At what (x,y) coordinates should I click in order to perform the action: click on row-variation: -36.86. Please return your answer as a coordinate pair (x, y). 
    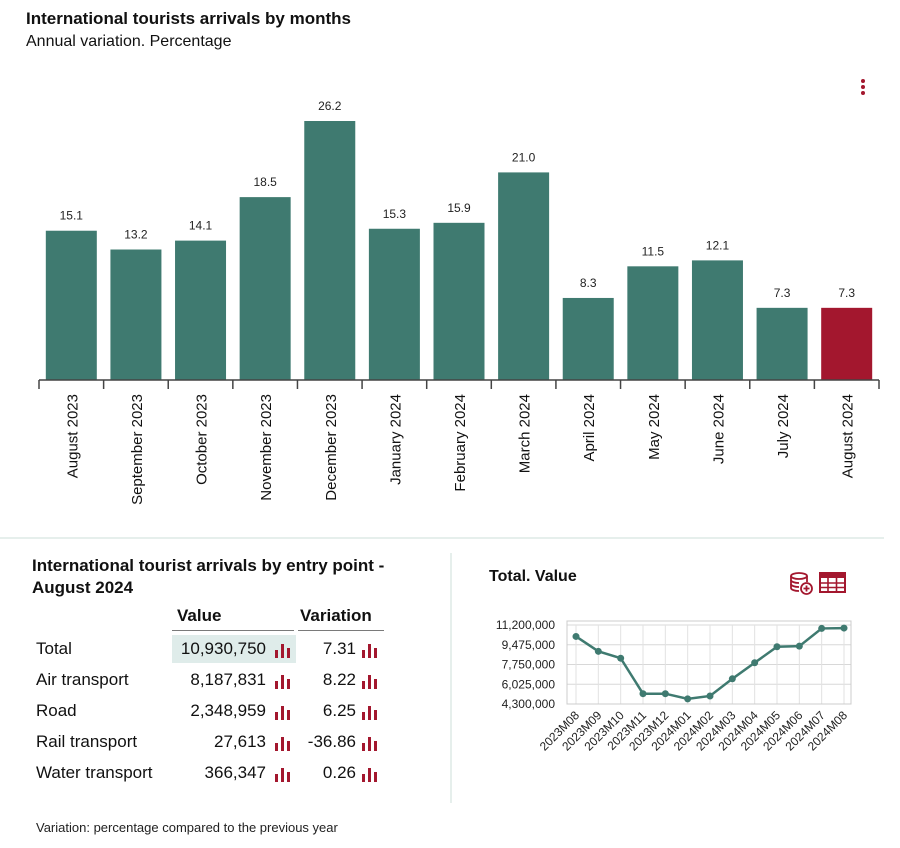
    Looking at the image, I should click on (331, 741).